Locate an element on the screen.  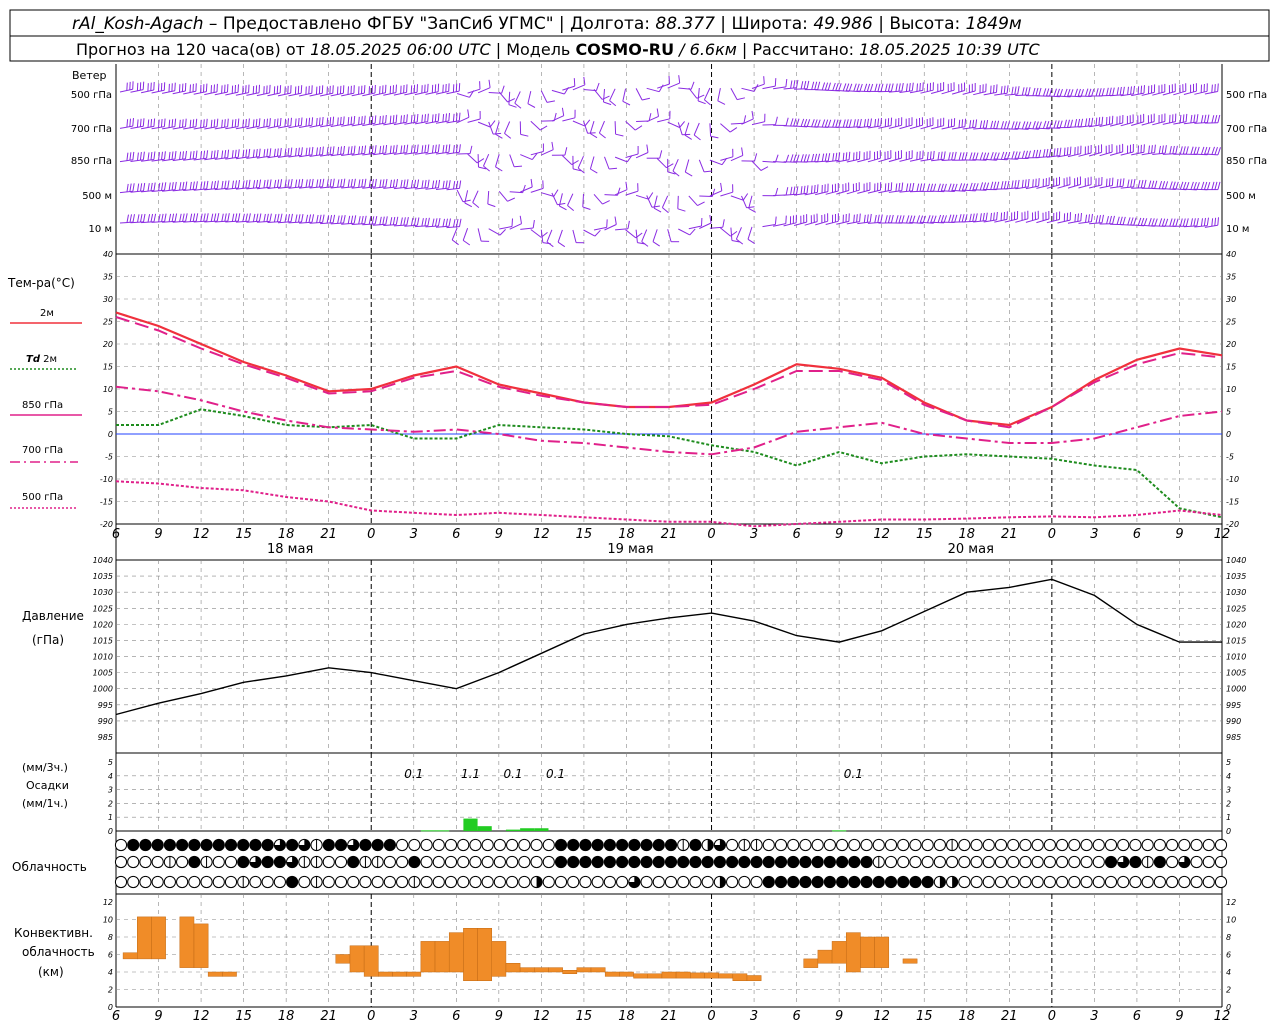
time-tick-bottom: 3 is located at coordinates (1094, 1016).